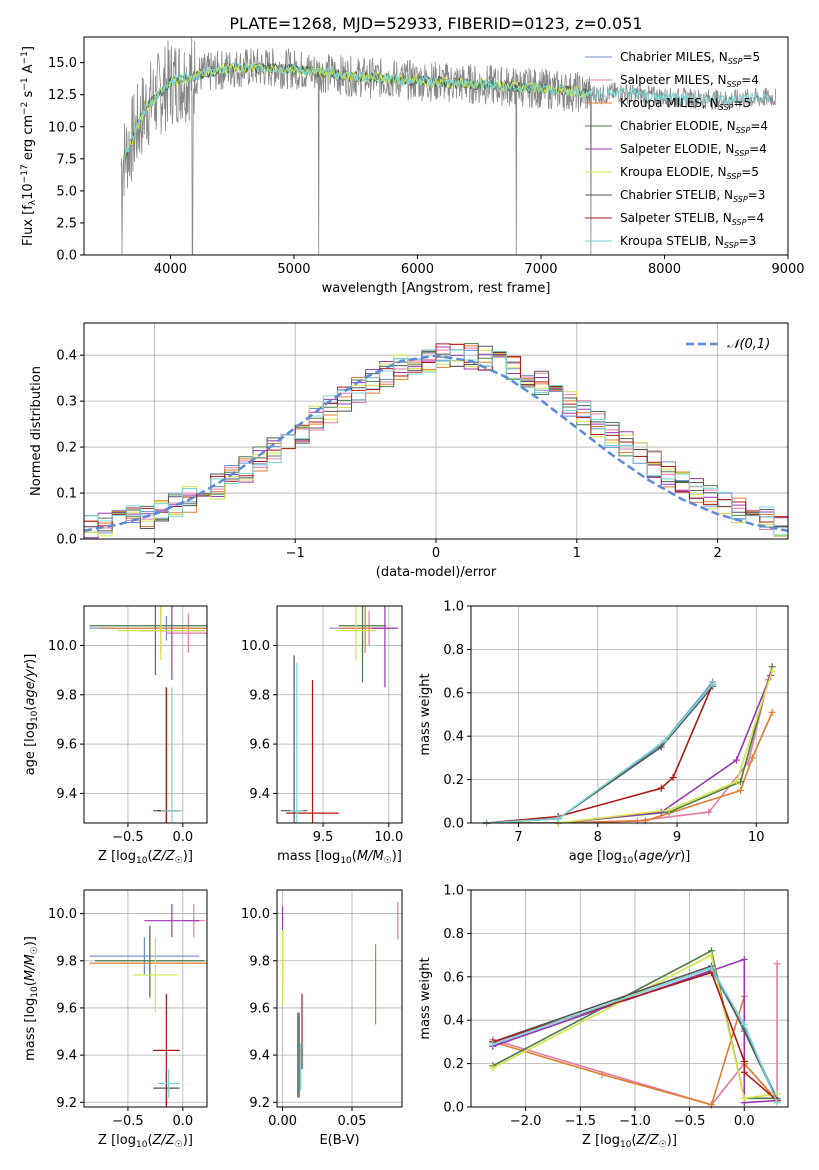 This screenshot has width=819, height=1170. Describe the element at coordinates (293, 269) in the screenshot. I see `x-tick-label: 5000` at that location.